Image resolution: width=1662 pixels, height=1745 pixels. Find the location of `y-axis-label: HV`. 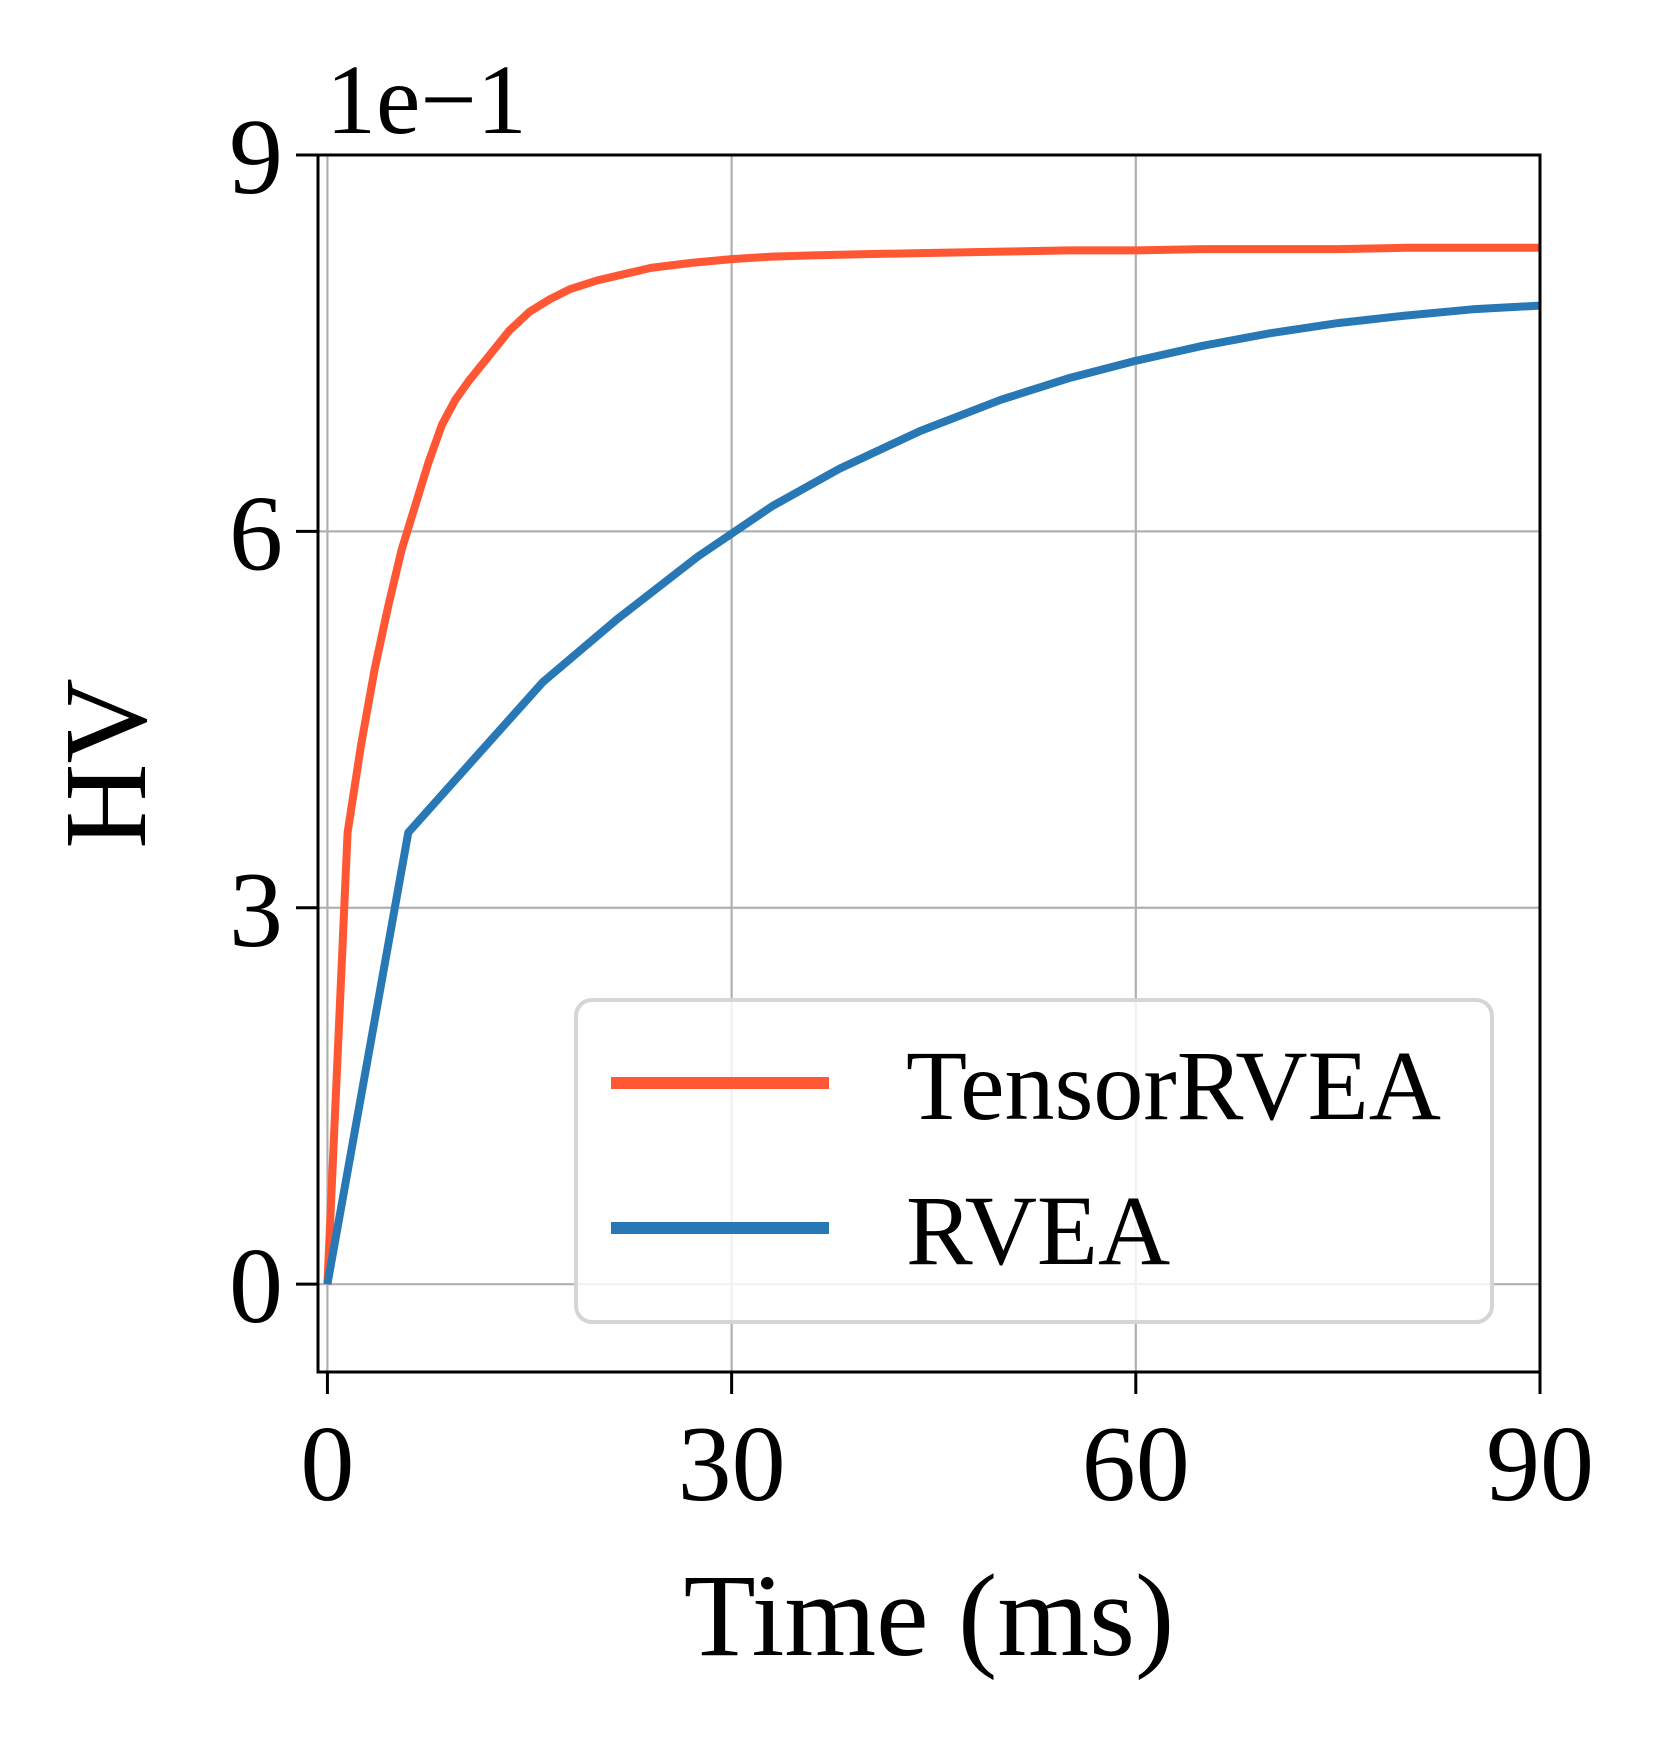

y-axis-label: HV is located at coordinates (105, 763).